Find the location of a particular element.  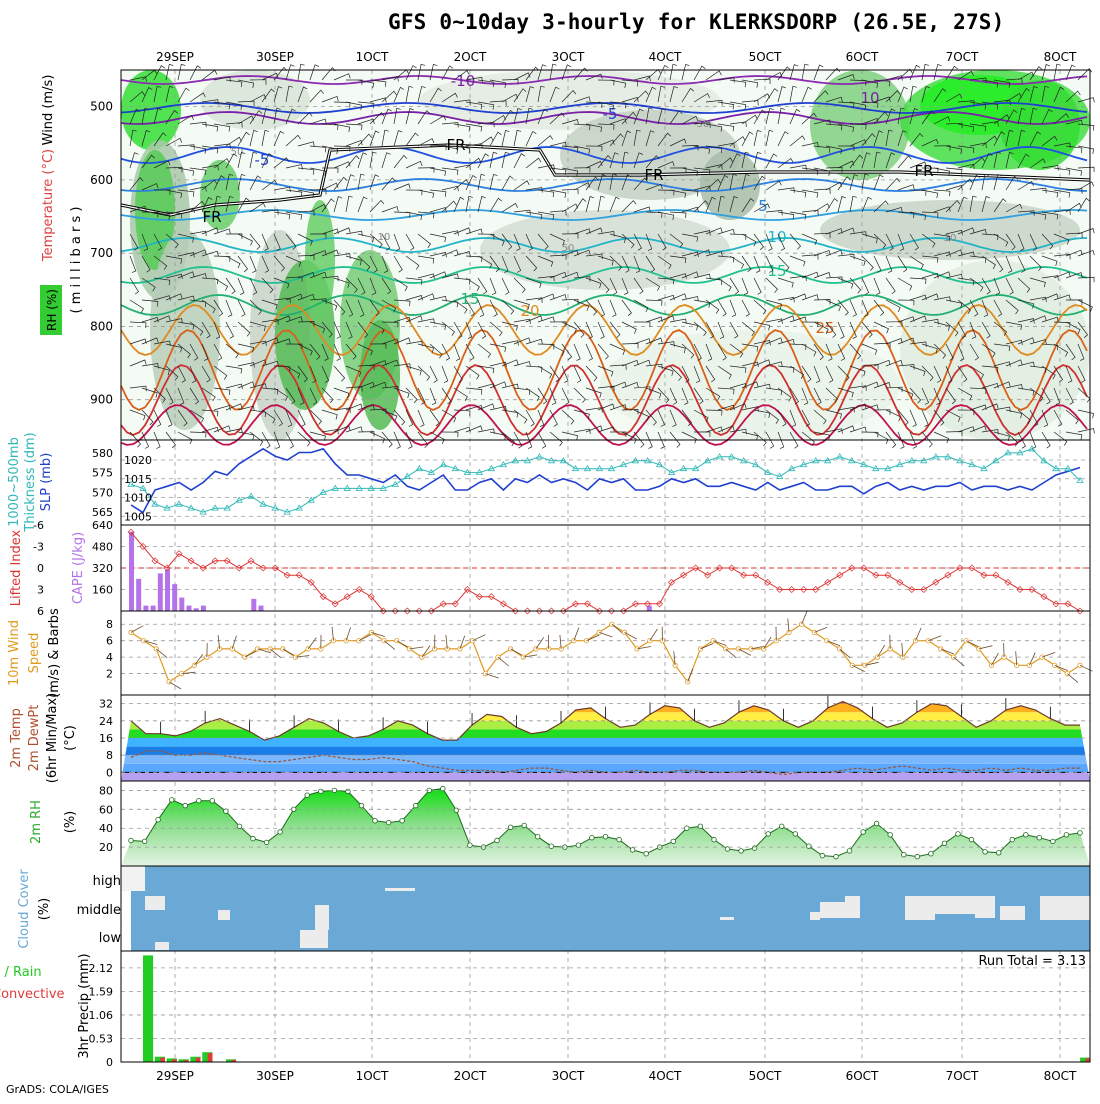

ytick-label: 60 is located at coordinates (106, 809).